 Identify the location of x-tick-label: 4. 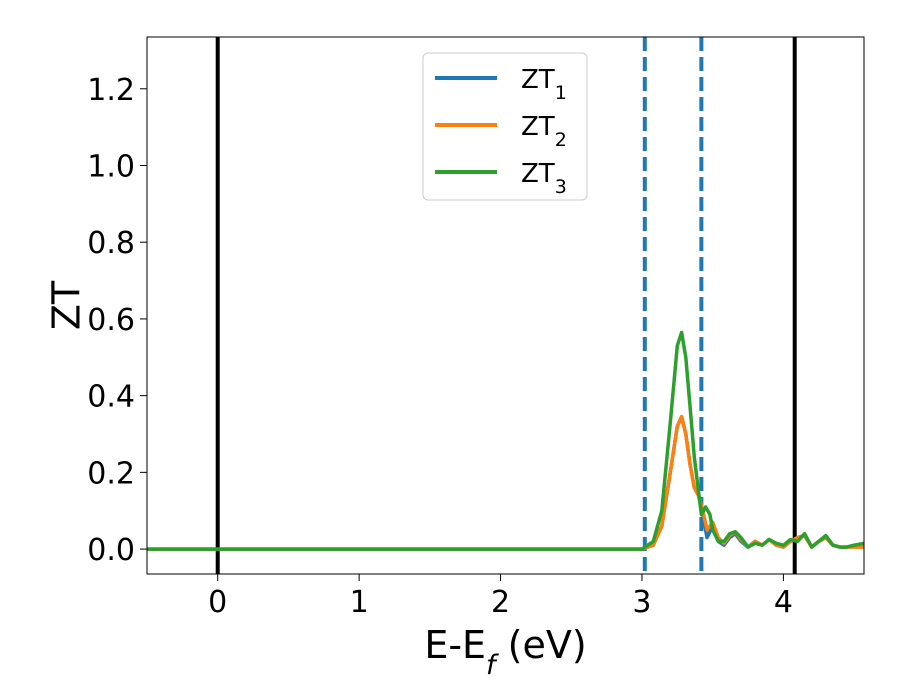
(783, 602).